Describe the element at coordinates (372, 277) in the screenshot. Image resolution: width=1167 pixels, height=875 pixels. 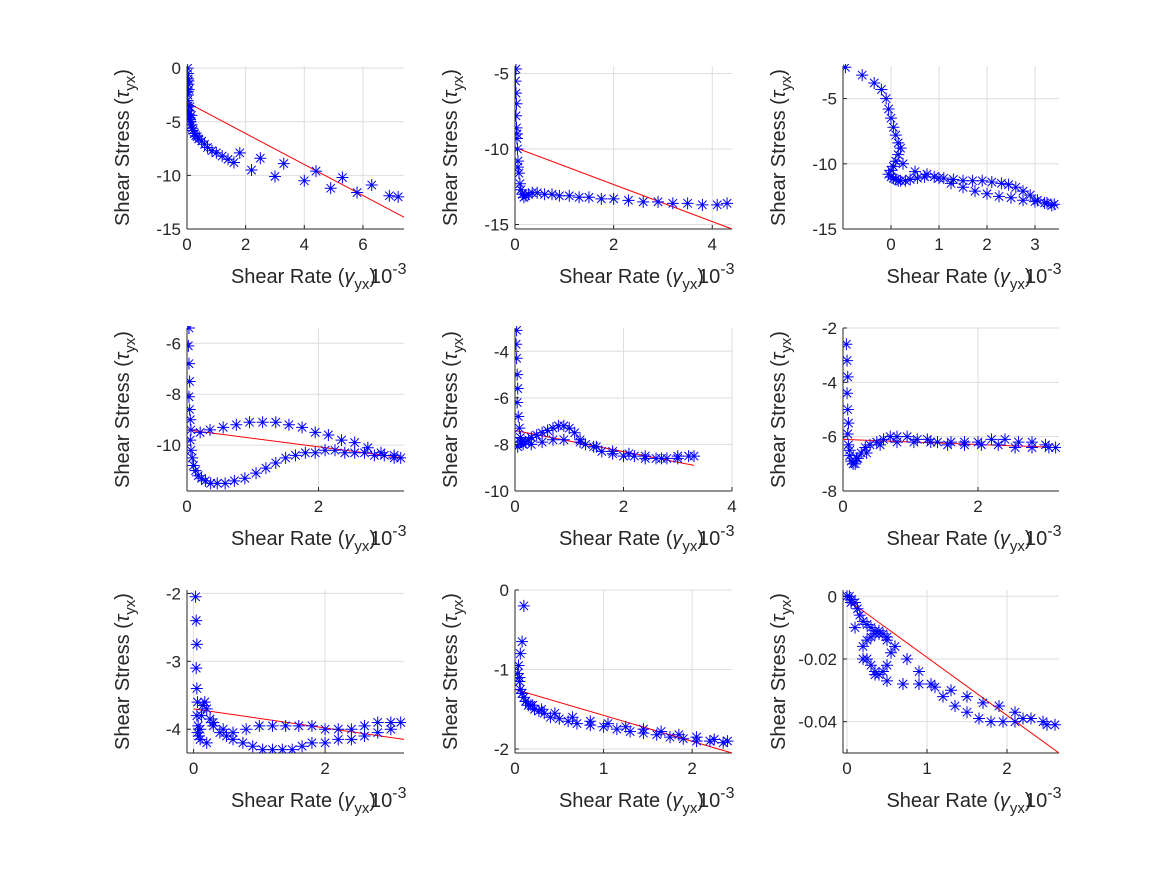
I see `x-label-tail: )` at that location.